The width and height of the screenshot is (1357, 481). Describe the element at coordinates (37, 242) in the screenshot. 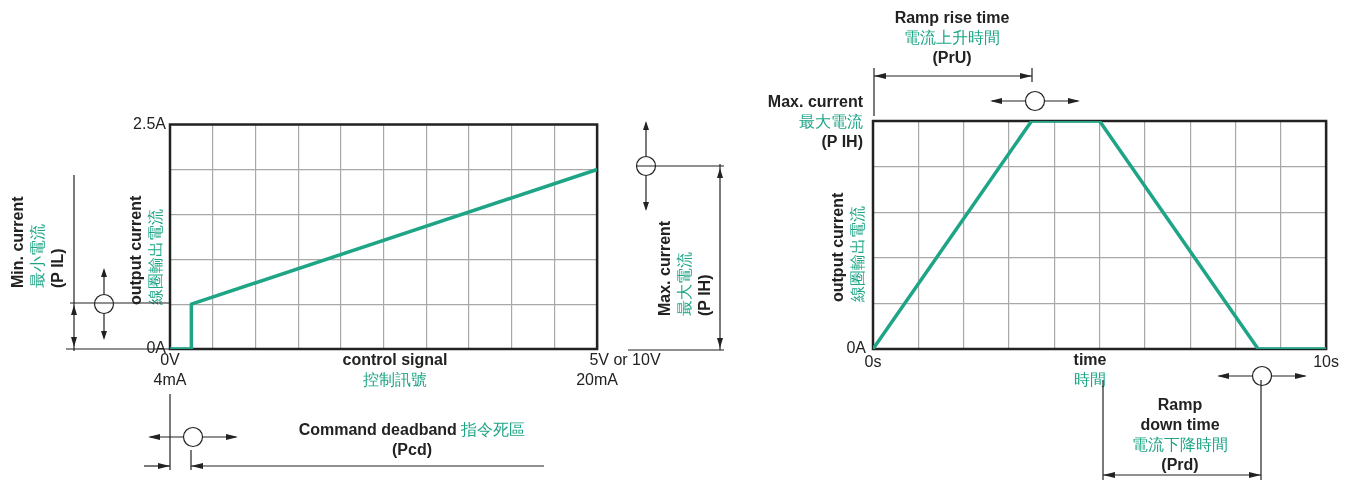

I see `text: Min. current 最小電流 (P IL)` at that location.